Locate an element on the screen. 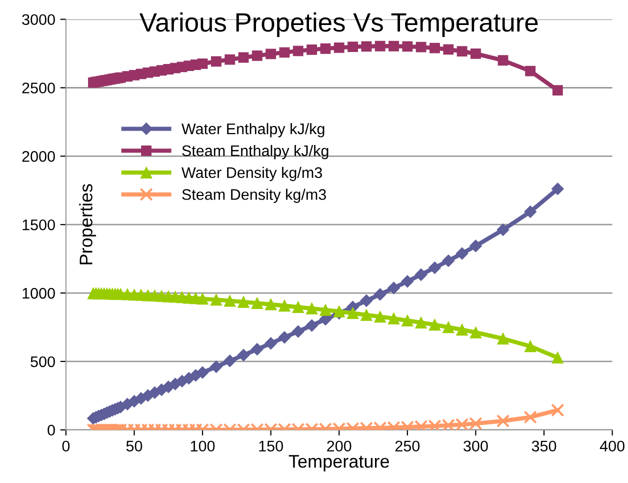 This screenshot has height=483, width=628. y-tick-label: 3000 is located at coordinates (38, 20).